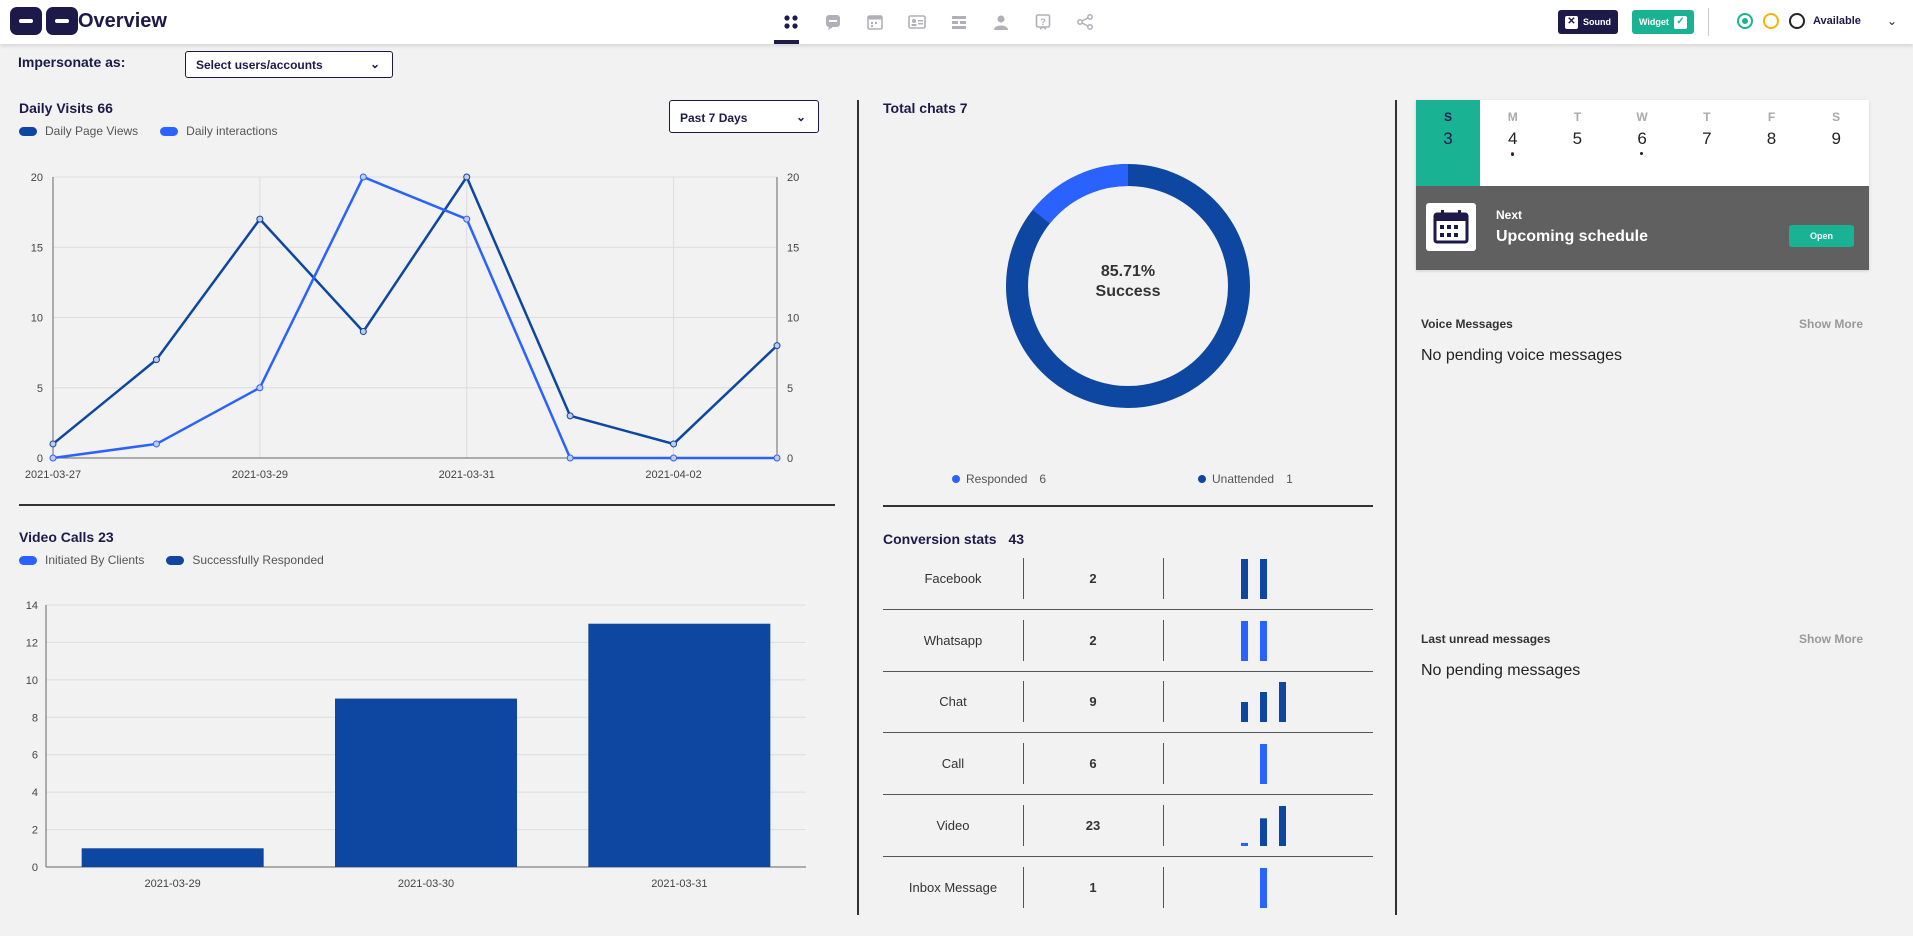 This screenshot has width=1913, height=936. Describe the element at coordinates (1745, 21) in the screenshot. I see `status-available-radio` at that location.